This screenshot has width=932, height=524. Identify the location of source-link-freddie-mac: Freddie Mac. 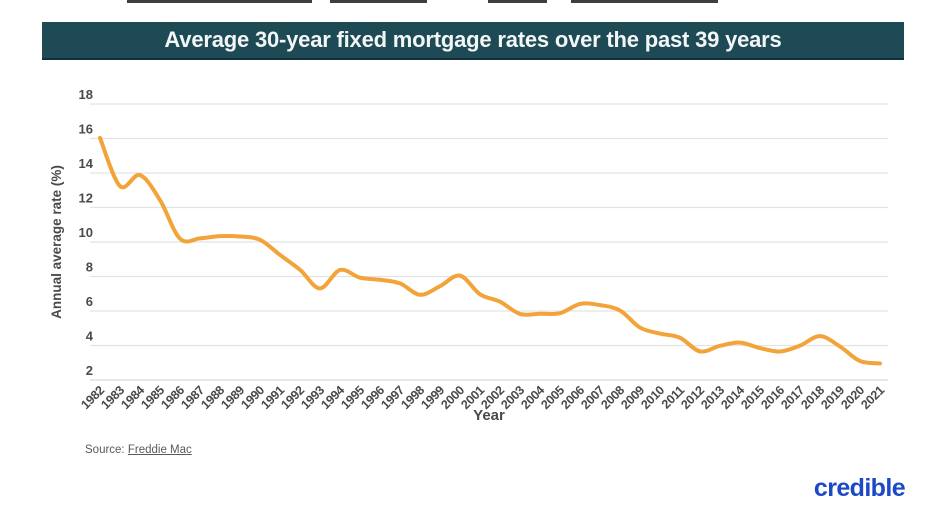
(159, 450).